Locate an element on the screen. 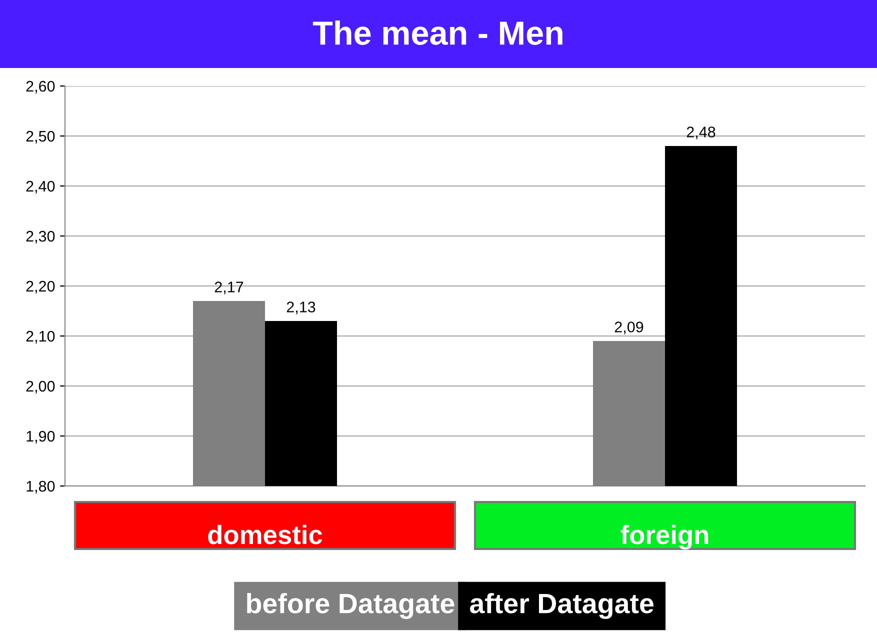  x-tick-label: foreign is located at coordinates (664, 537).